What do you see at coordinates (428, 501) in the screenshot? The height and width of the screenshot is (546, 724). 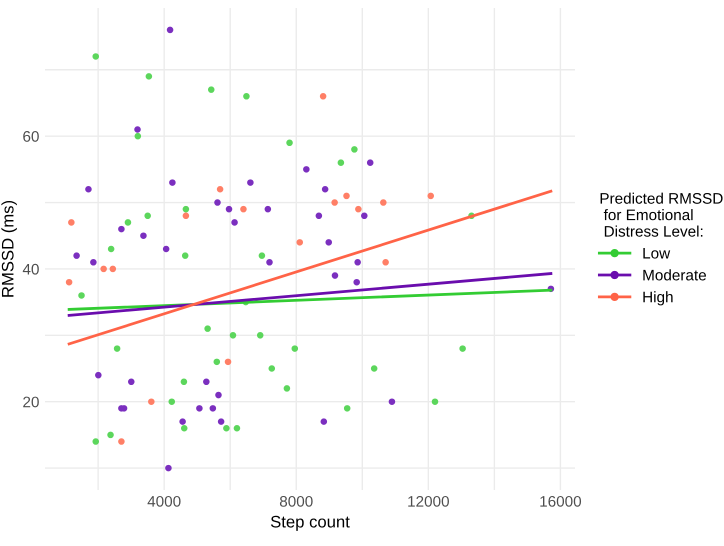 I see `x-tick-label: 12000` at bounding box center [428, 501].